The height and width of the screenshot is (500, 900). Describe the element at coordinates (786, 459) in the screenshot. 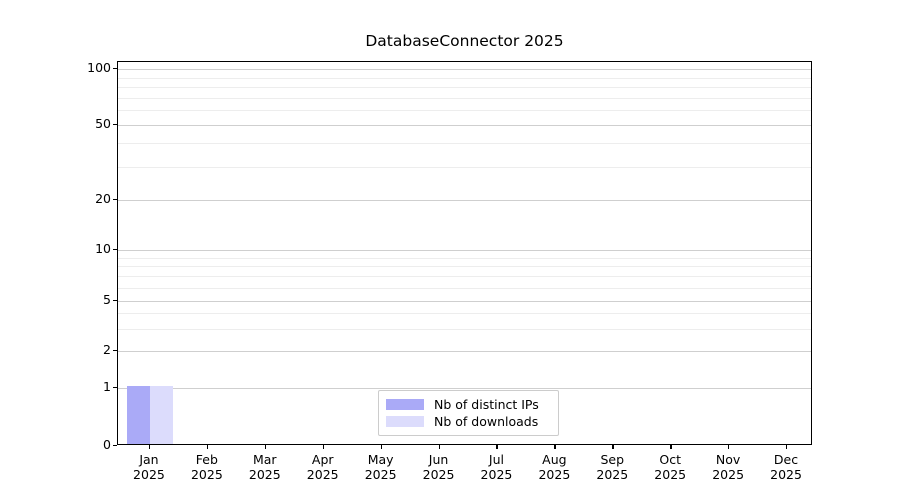

I see `x-axis-tick-month: Dec` at that location.